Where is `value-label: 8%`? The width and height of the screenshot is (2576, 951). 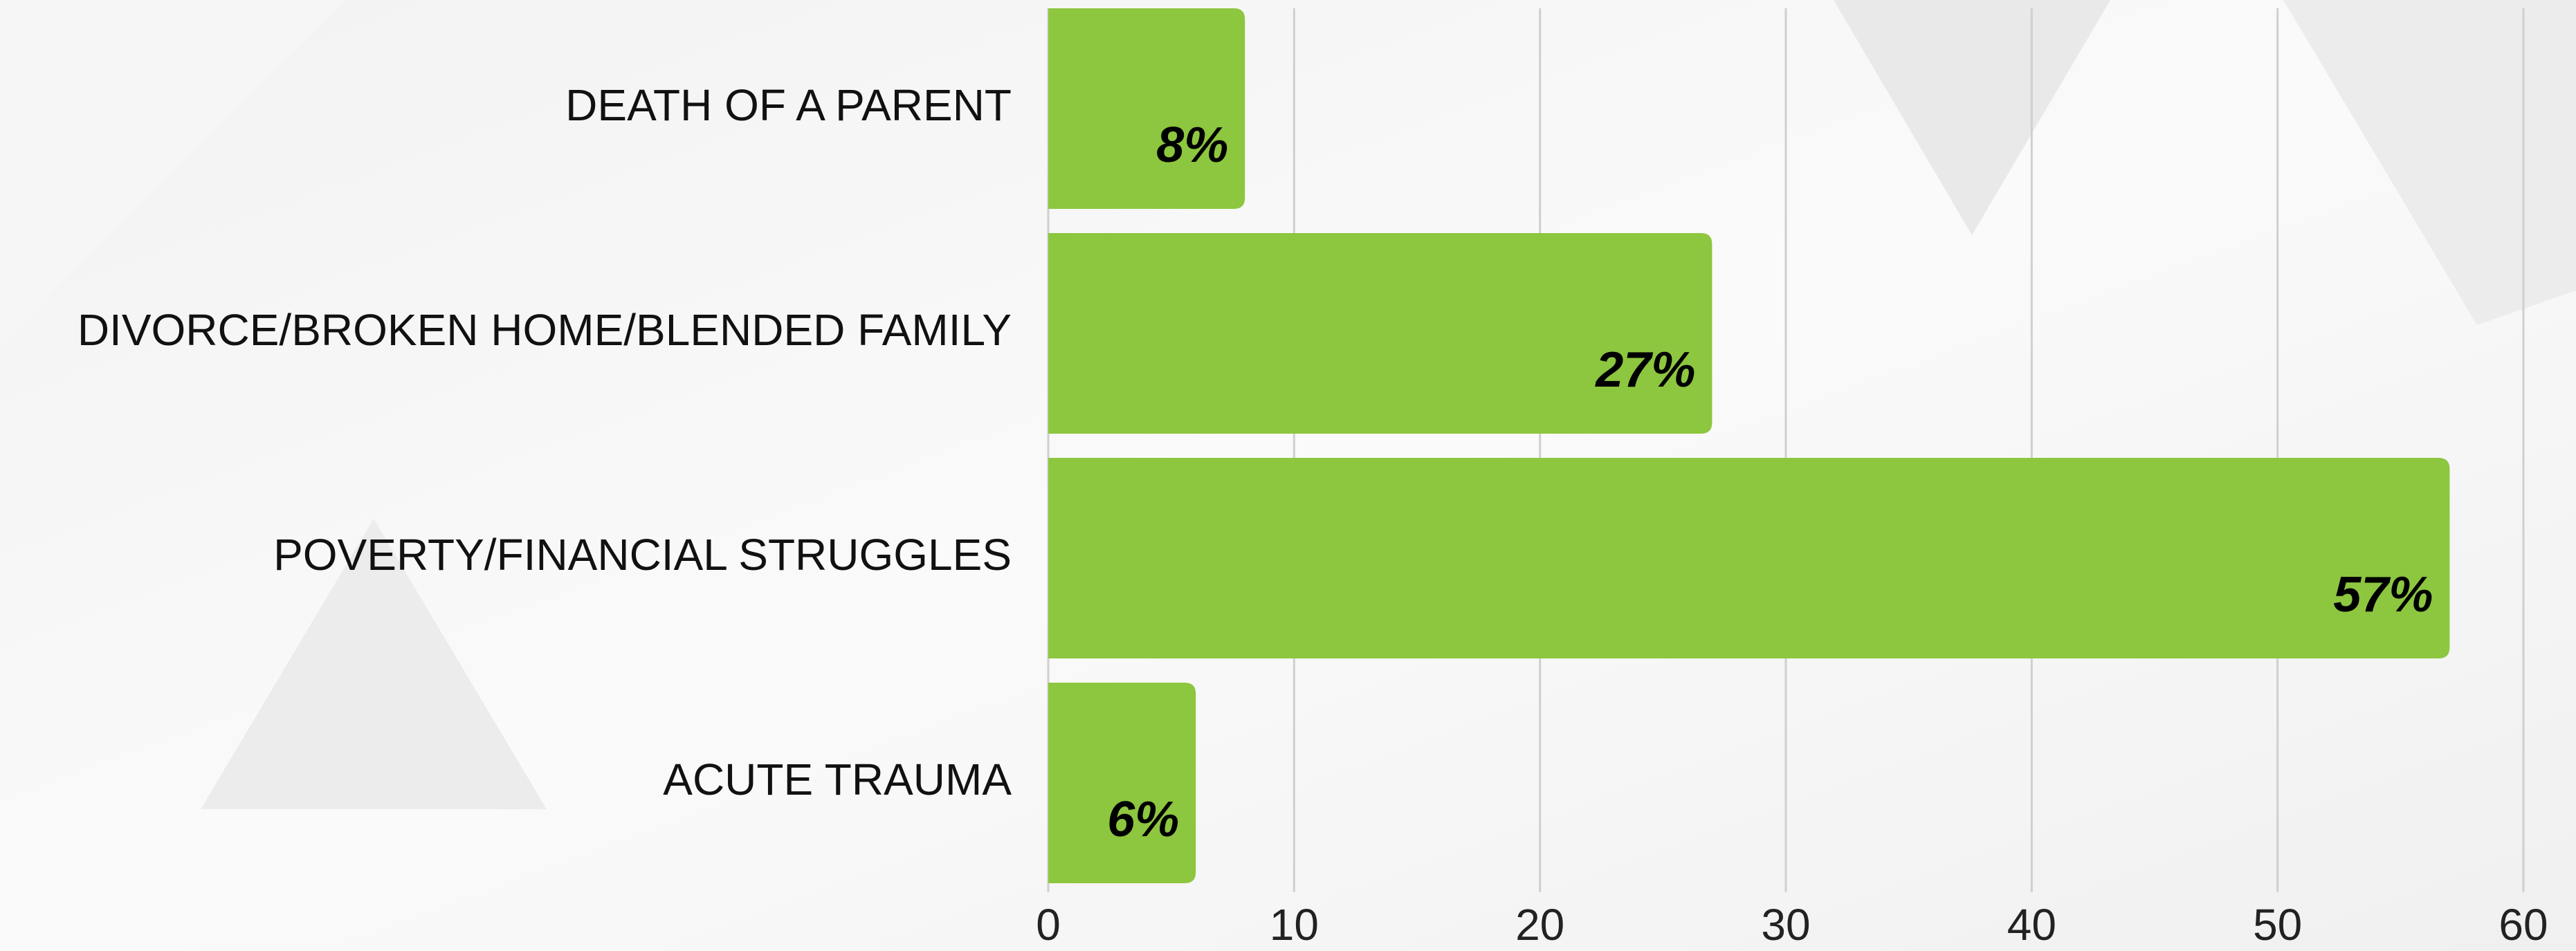
value-label: 8% is located at coordinates (1192, 145).